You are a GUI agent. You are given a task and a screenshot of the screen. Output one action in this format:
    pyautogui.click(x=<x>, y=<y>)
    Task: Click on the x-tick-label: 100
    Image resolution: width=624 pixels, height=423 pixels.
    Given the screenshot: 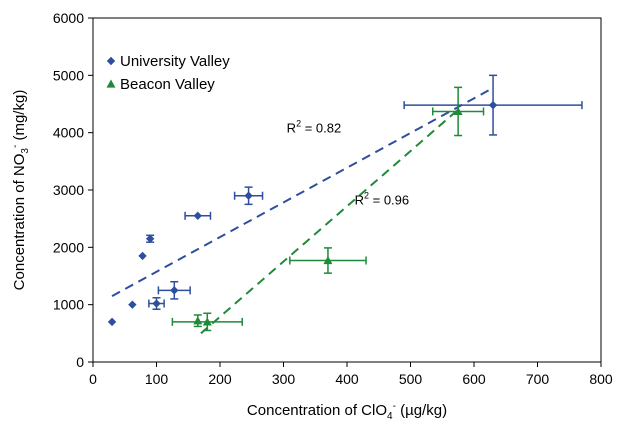 What is the action you would take?
    pyautogui.click(x=157, y=379)
    